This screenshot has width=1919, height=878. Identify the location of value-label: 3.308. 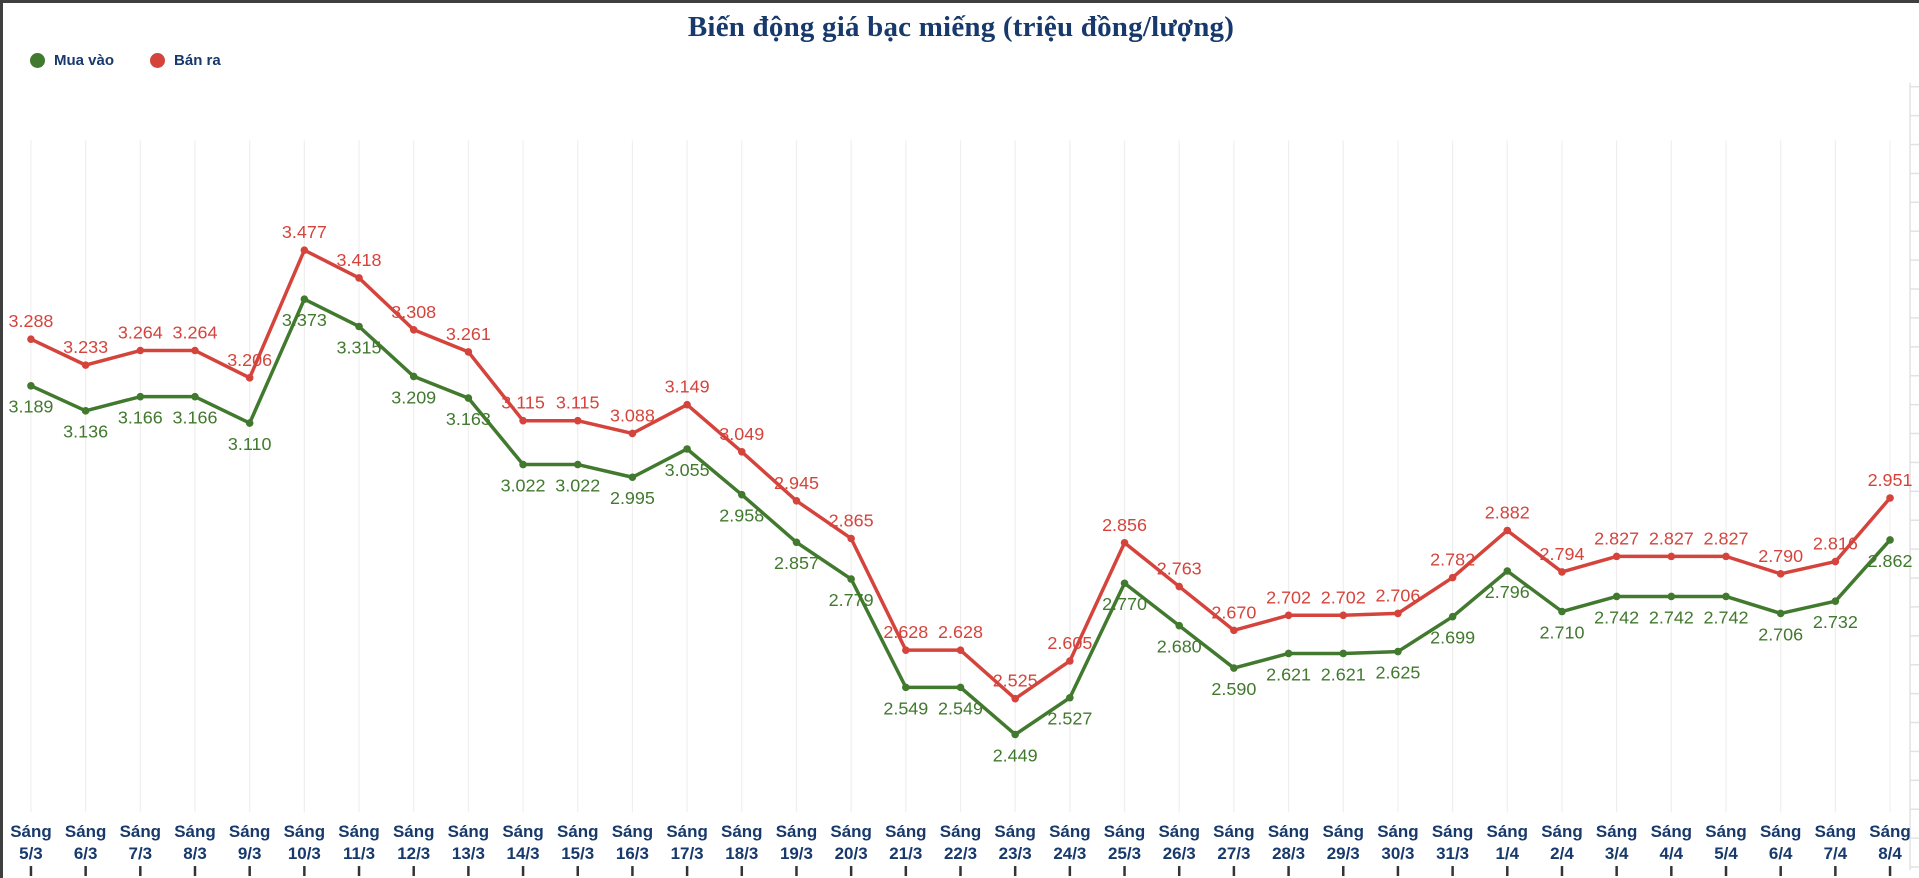
(413, 312).